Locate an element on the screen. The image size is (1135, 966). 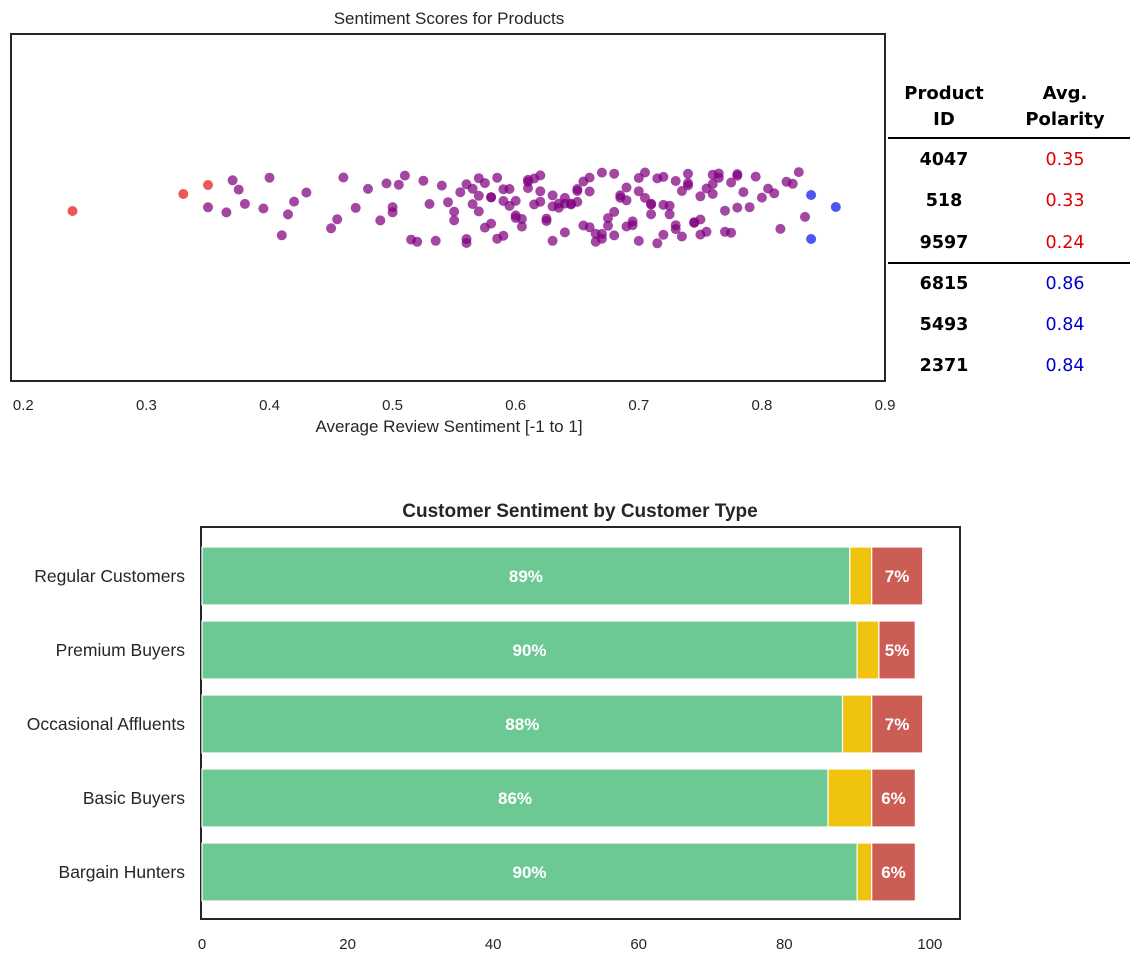
table-cell-product-id: 6815 is located at coordinates (944, 284).